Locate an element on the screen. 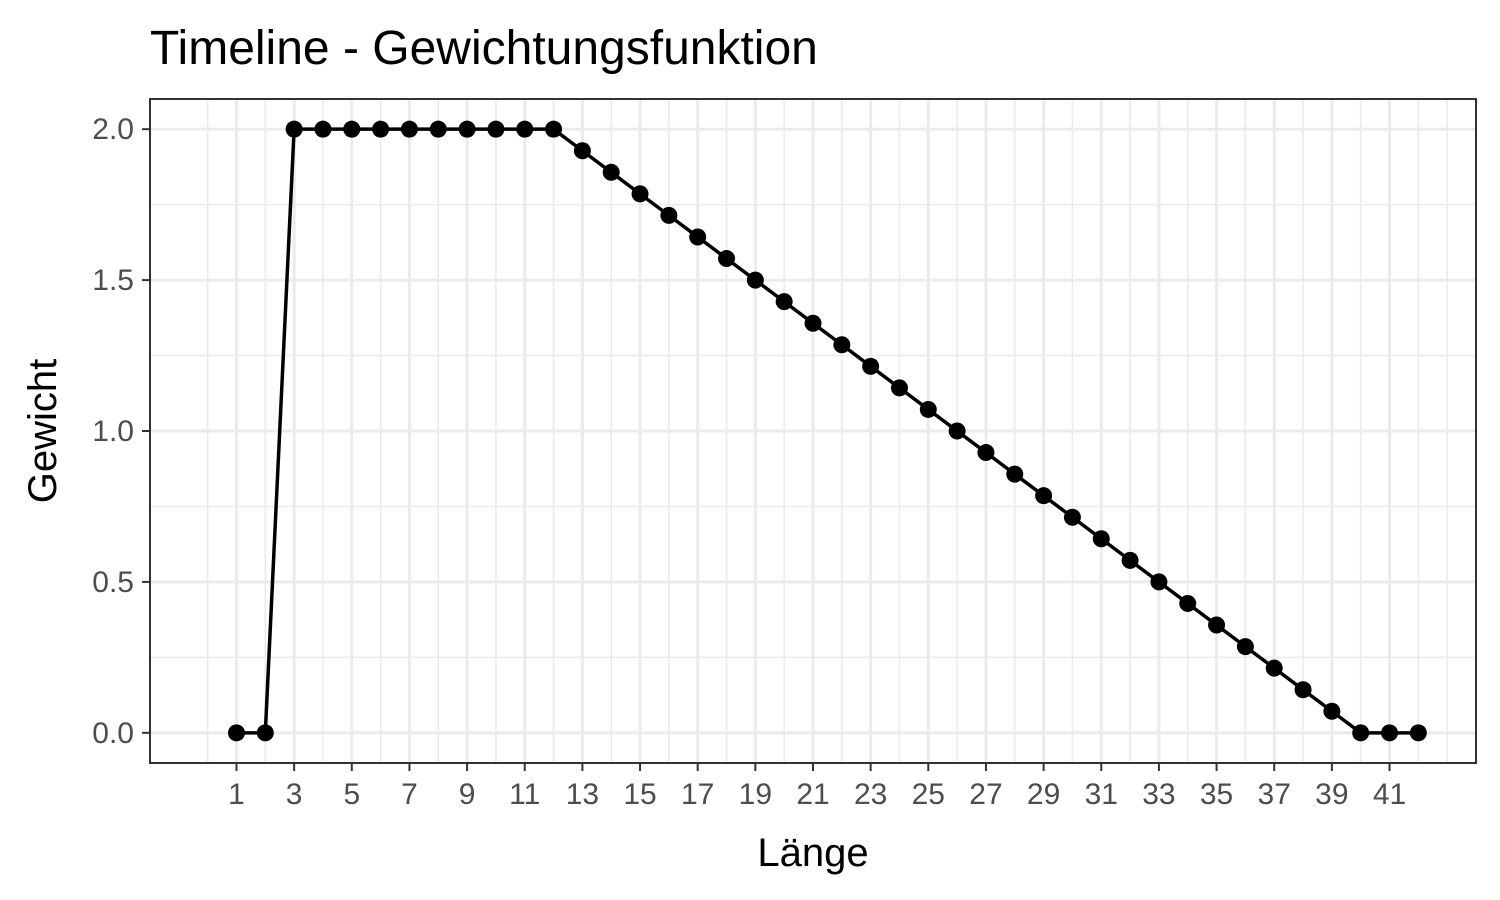  x-tick-label: 29 is located at coordinates (1043, 794).